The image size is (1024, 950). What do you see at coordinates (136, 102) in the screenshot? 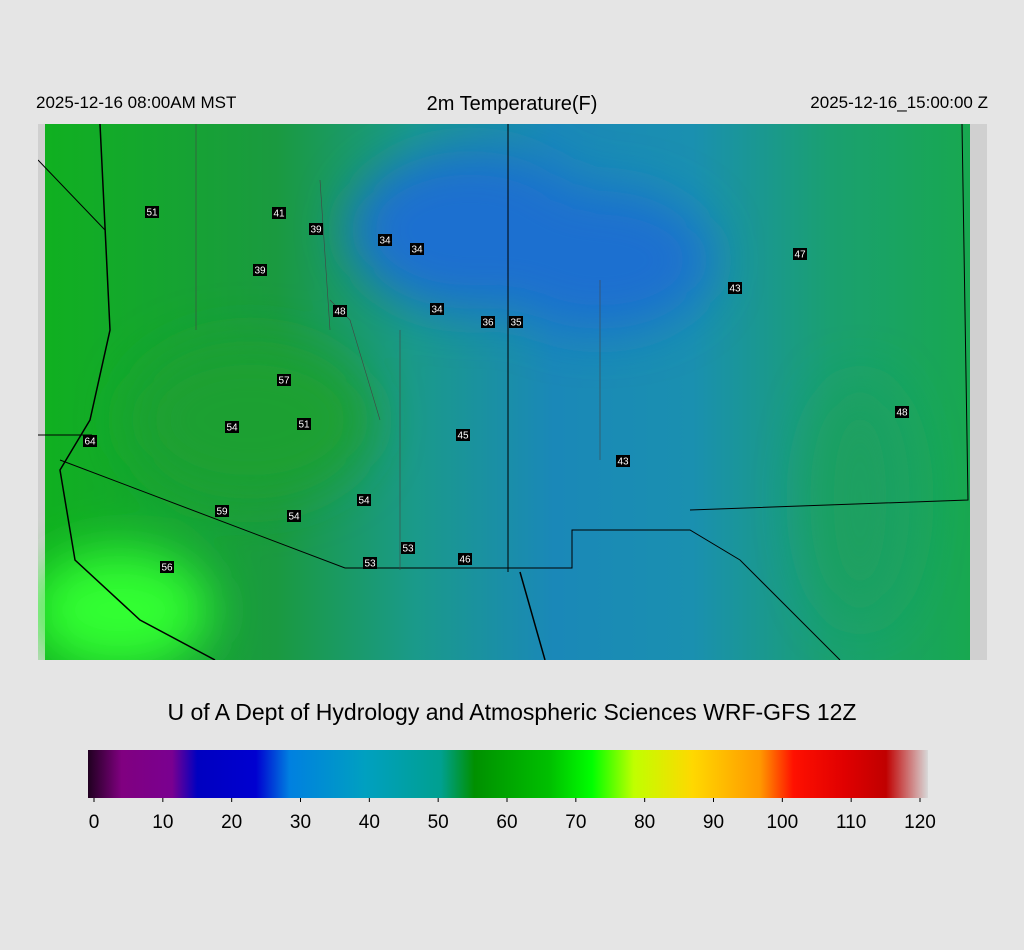
I see `valid-time: 2025-12-16 08:00AM MST` at bounding box center [136, 102].